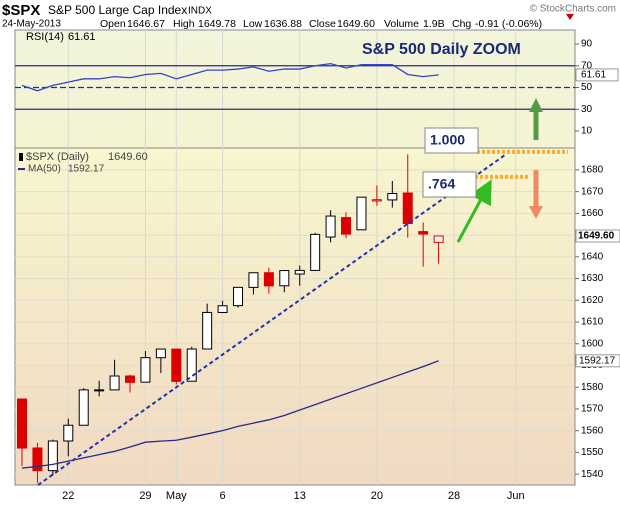 The width and height of the screenshot is (620, 507). I want to click on ma-line, so click(230, 414).